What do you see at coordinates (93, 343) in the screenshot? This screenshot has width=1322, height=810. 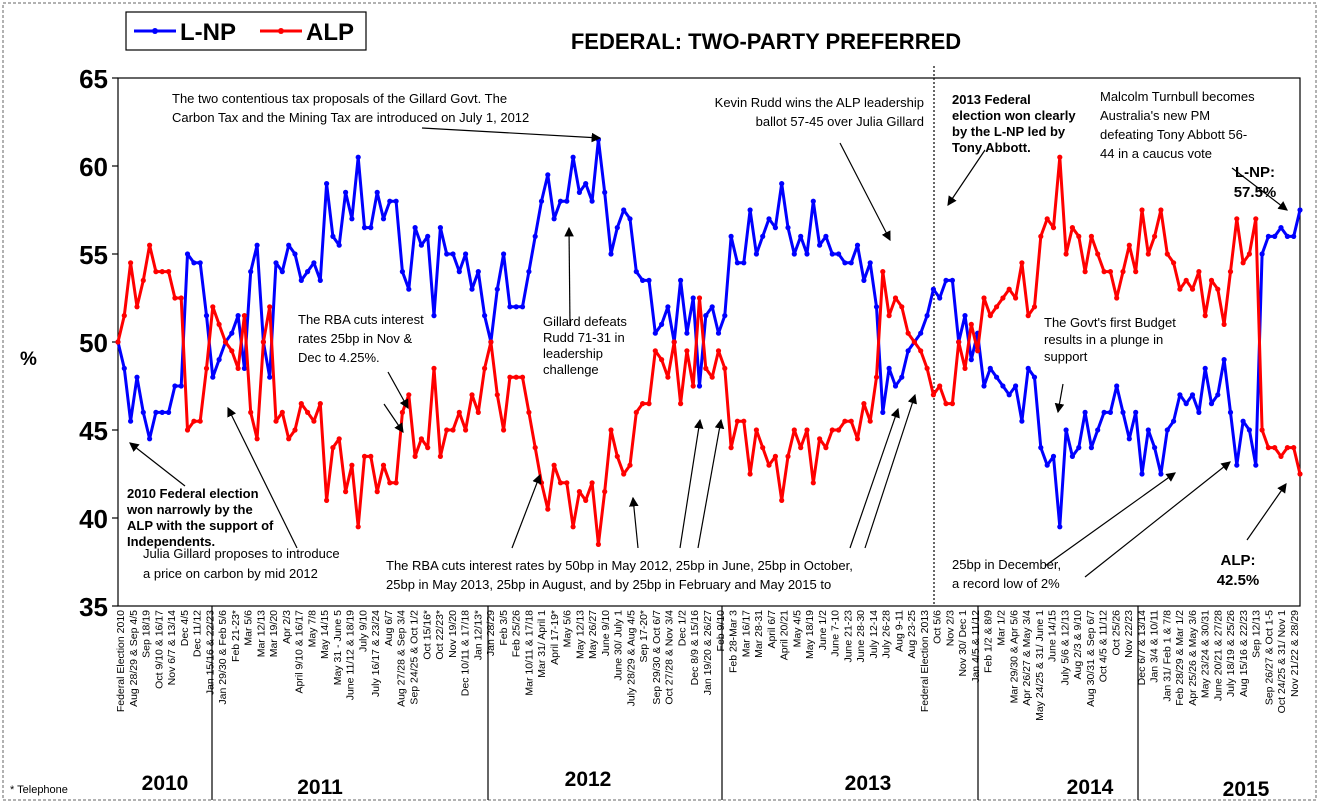 I see `y-tick-label: 50` at bounding box center [93, 343].